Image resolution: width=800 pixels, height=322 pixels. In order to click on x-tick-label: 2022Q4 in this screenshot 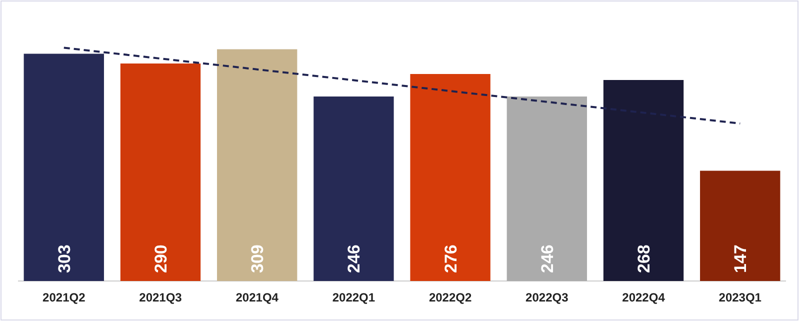, I will do `click(644, 297)`.